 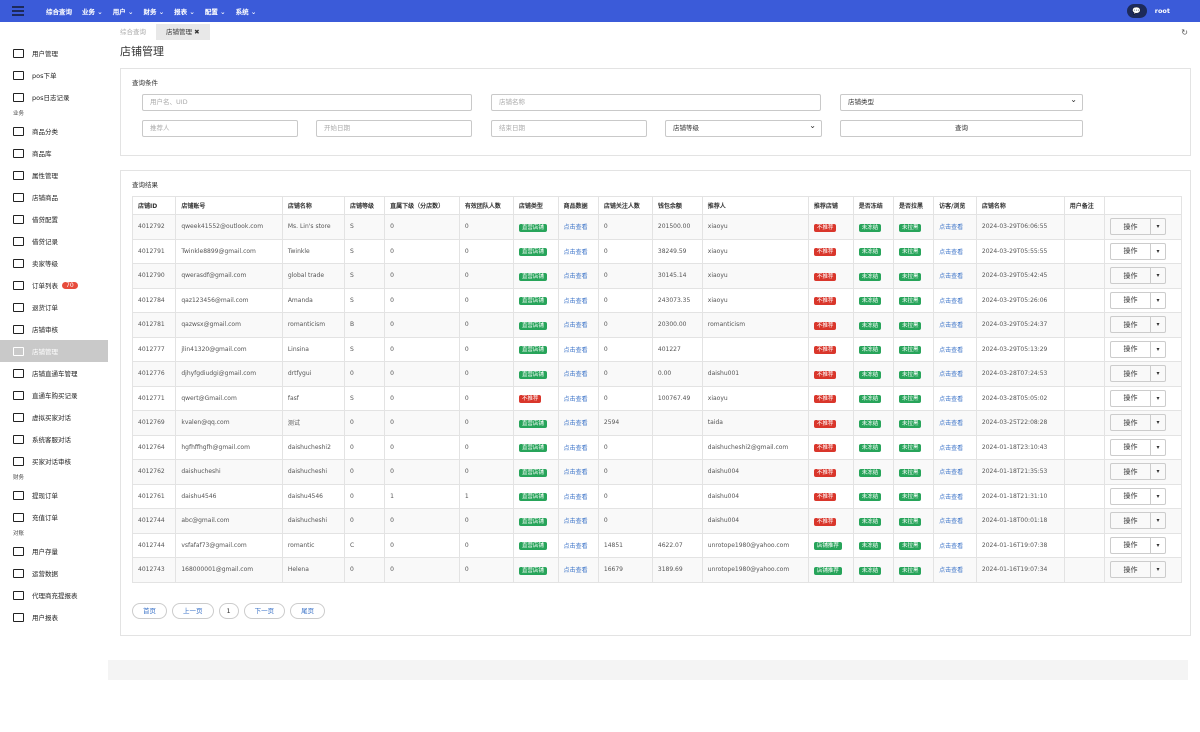 I want to click on sidebar-item: pos下单, so click(x=54, y=75).